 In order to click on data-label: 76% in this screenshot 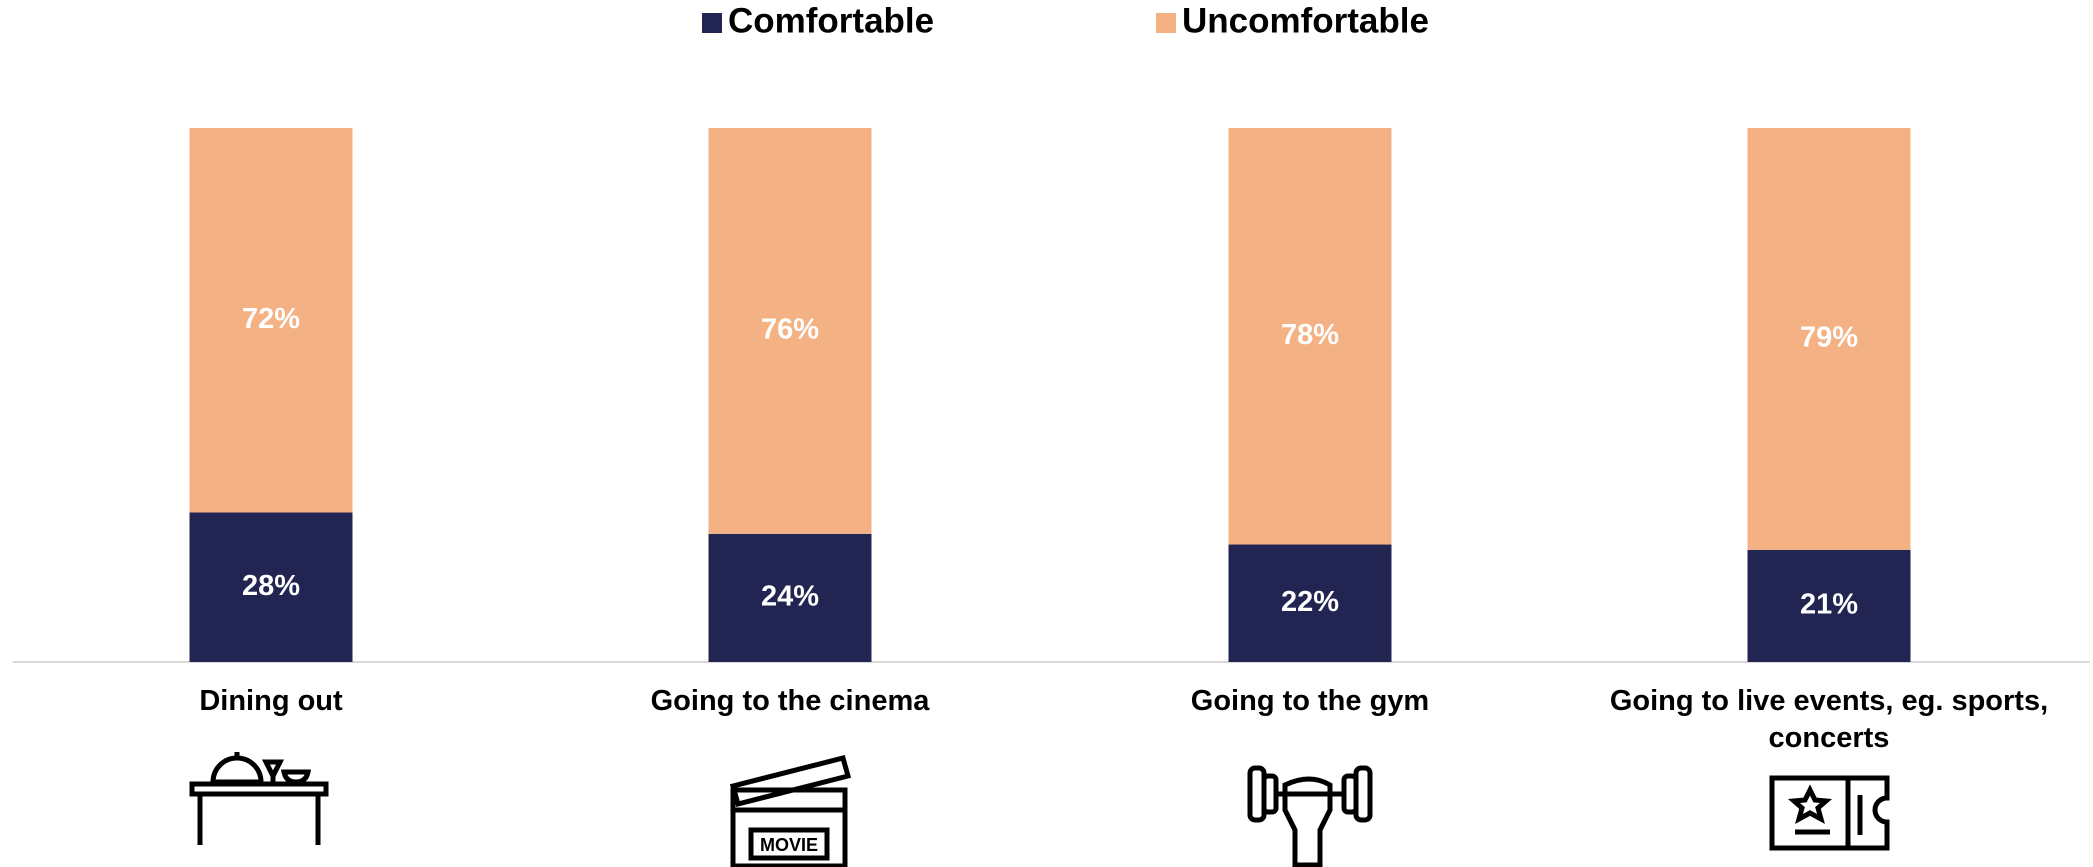, I will do `click(790, 330)`.